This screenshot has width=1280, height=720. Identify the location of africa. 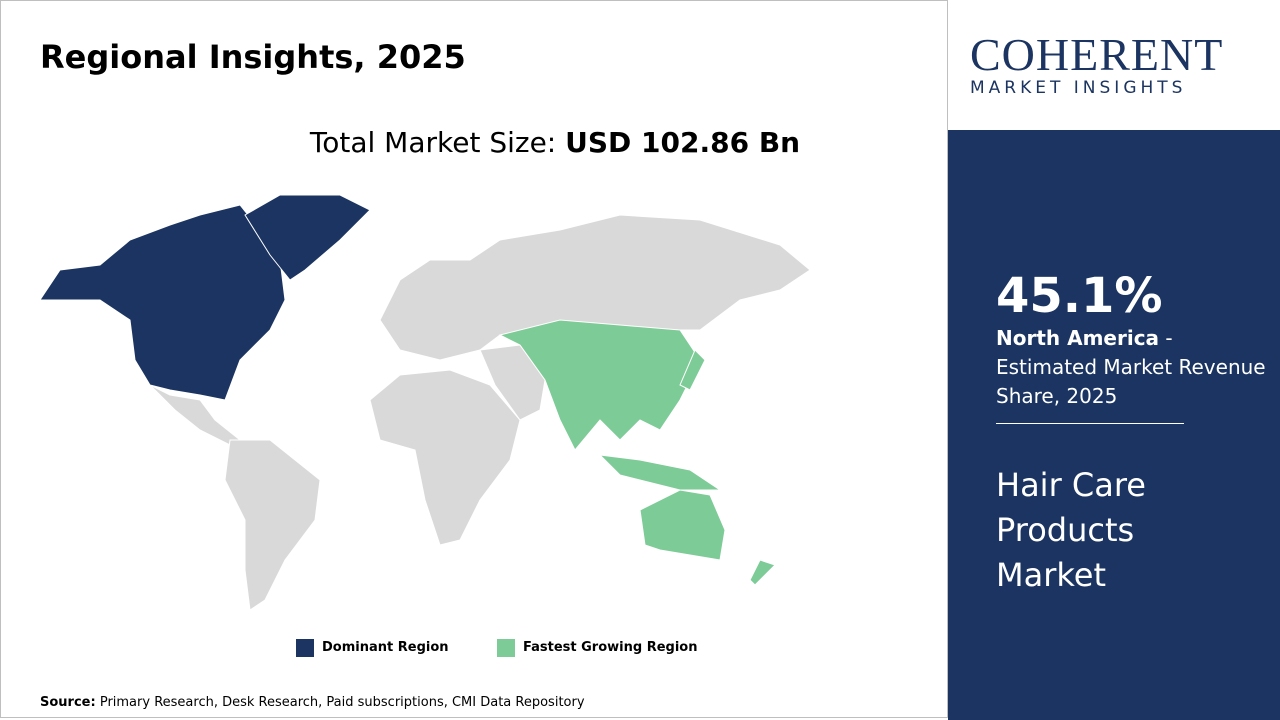
(445, 457).